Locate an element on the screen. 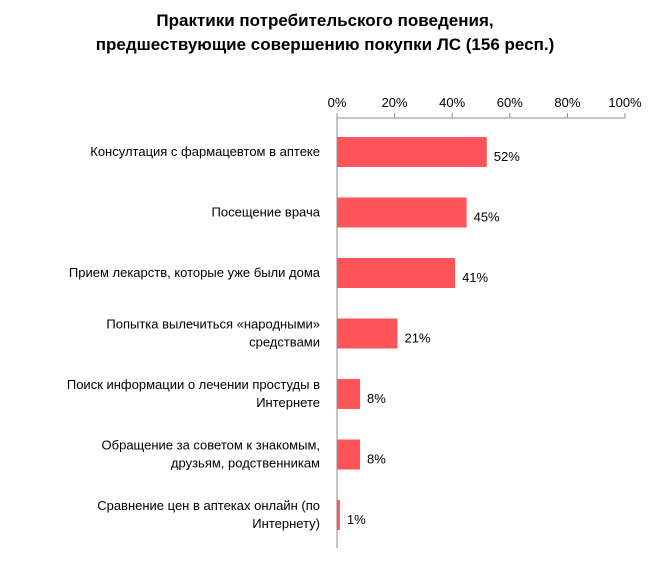 This screenshot has width=650, height=570. category-label: Сравнение цен в аптеках онлайн (по is located at coordinates (208, 505).